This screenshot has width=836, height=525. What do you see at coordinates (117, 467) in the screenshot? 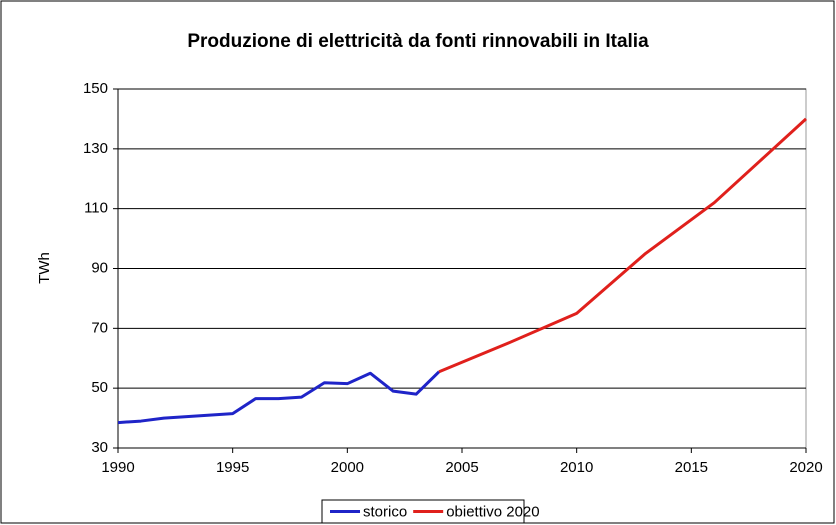
I see `x-tick-label: 1990` at bounding box center [117, 467].